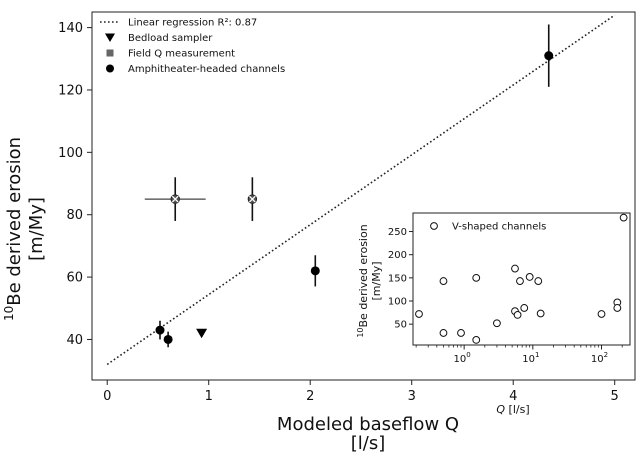  What do you see at coordinates (368, 424) in the screenshot?
I see `x-axis-label-line1: Modeled baseflow Q` at bounding box center [368, 424].